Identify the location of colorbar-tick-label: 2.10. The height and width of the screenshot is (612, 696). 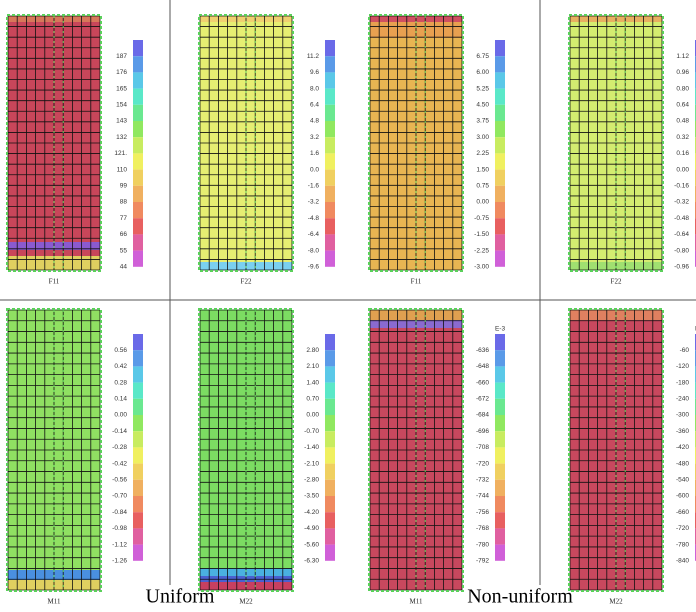
(312, 366).